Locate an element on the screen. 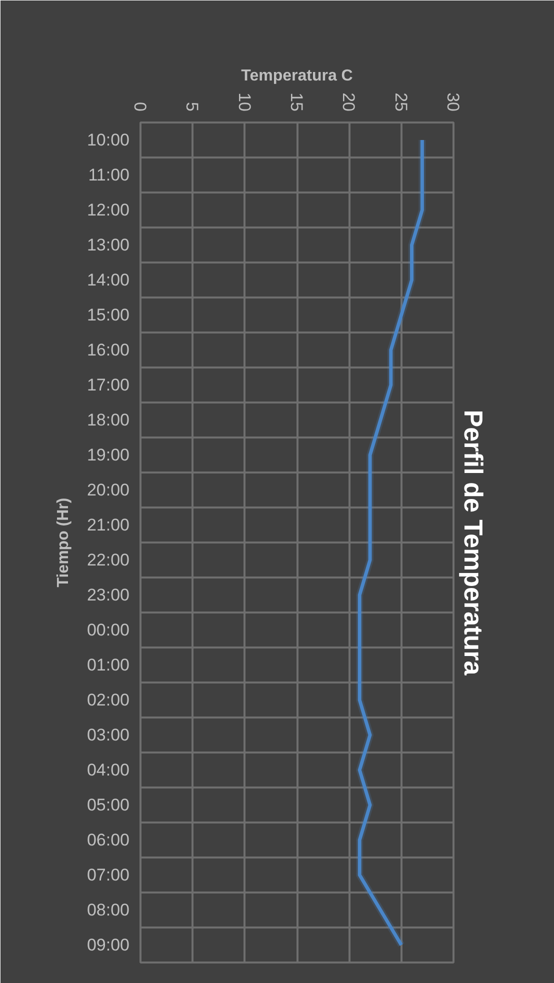  y-tick-label: 12:00 is located at coordinates (108, 210).